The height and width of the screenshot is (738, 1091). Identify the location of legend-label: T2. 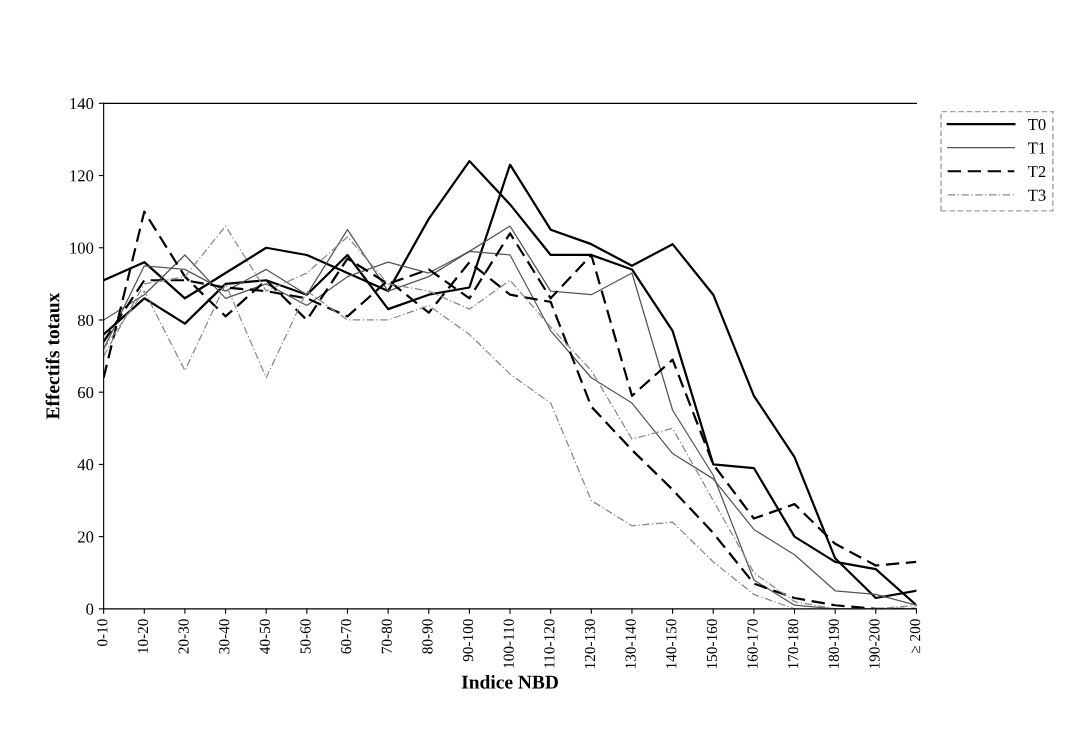
(1037, 172).